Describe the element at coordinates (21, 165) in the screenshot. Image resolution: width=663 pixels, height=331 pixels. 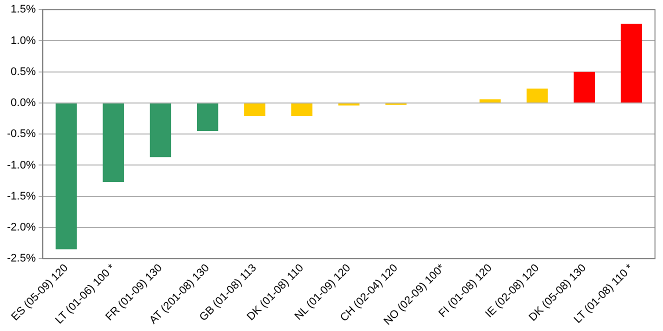
I see `y-tick-label: -1.0%` at that location.